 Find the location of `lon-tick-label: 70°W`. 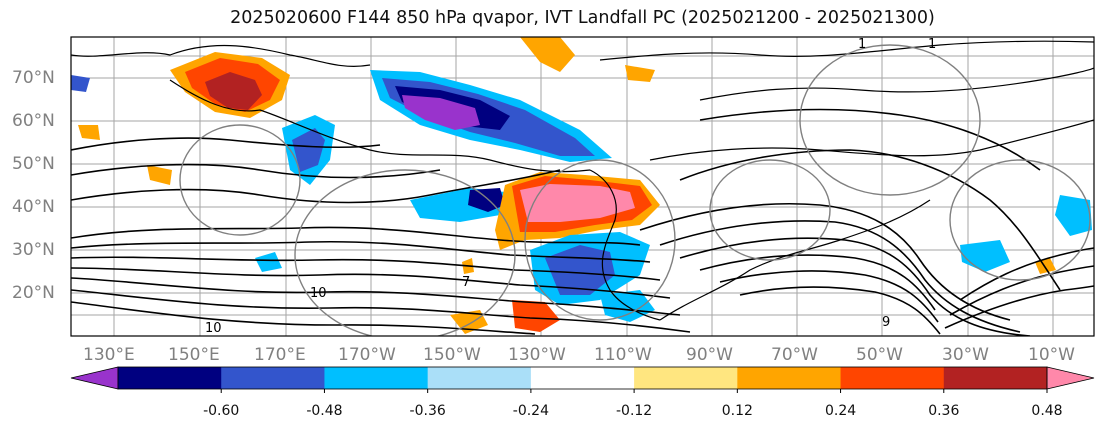

lon-tick-label: 70°W is located at coordinates (794, 355).